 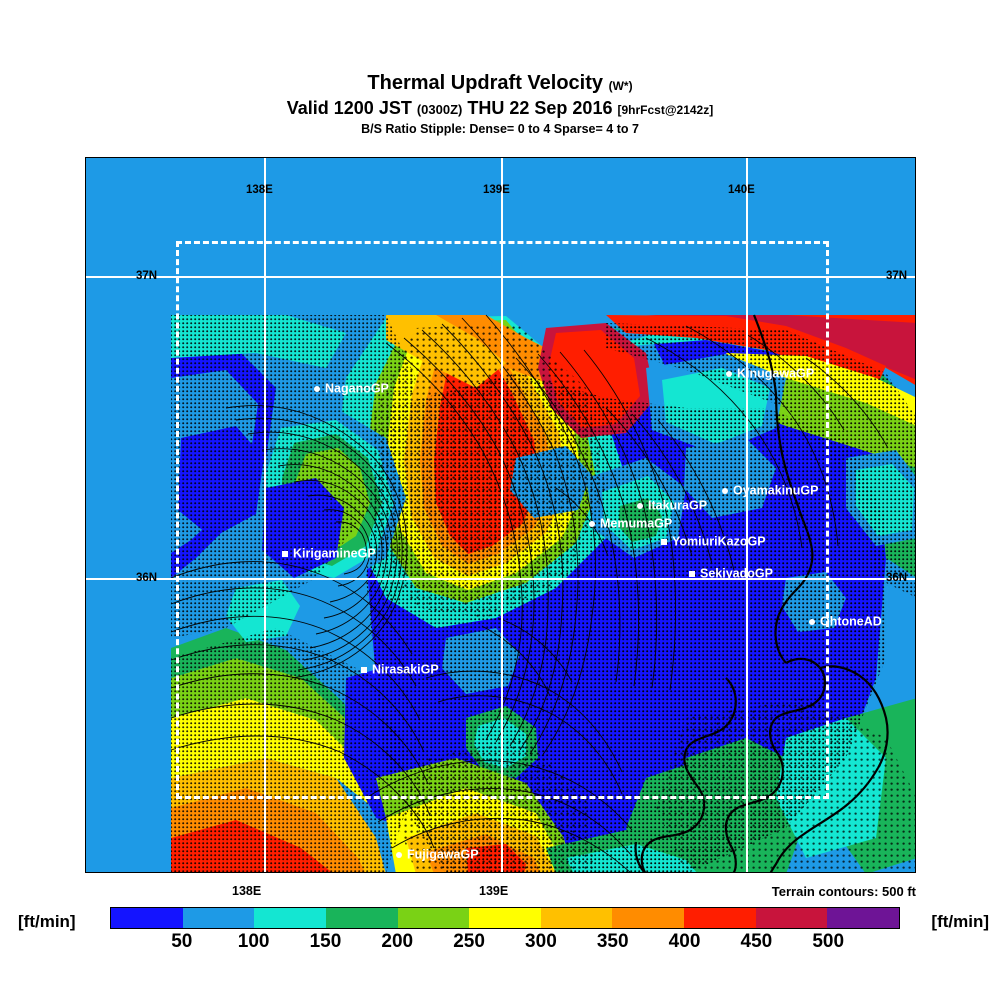 I want to click on station-nagano: NaganoGP, so click(x=351, y=388).